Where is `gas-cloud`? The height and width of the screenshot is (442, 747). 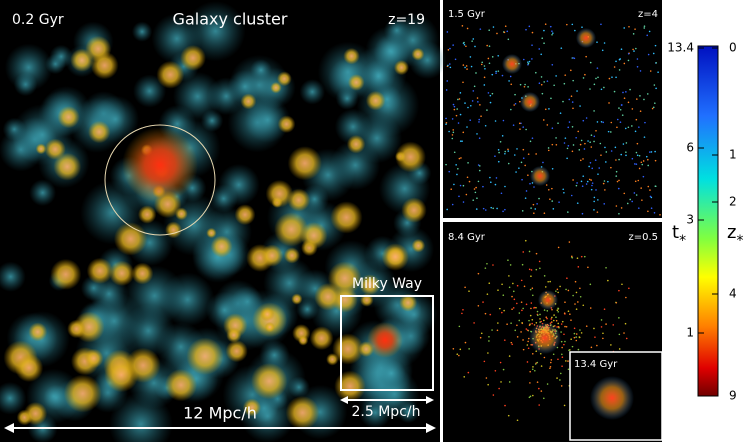 gas-cloud is located at coordinates (187, 299).